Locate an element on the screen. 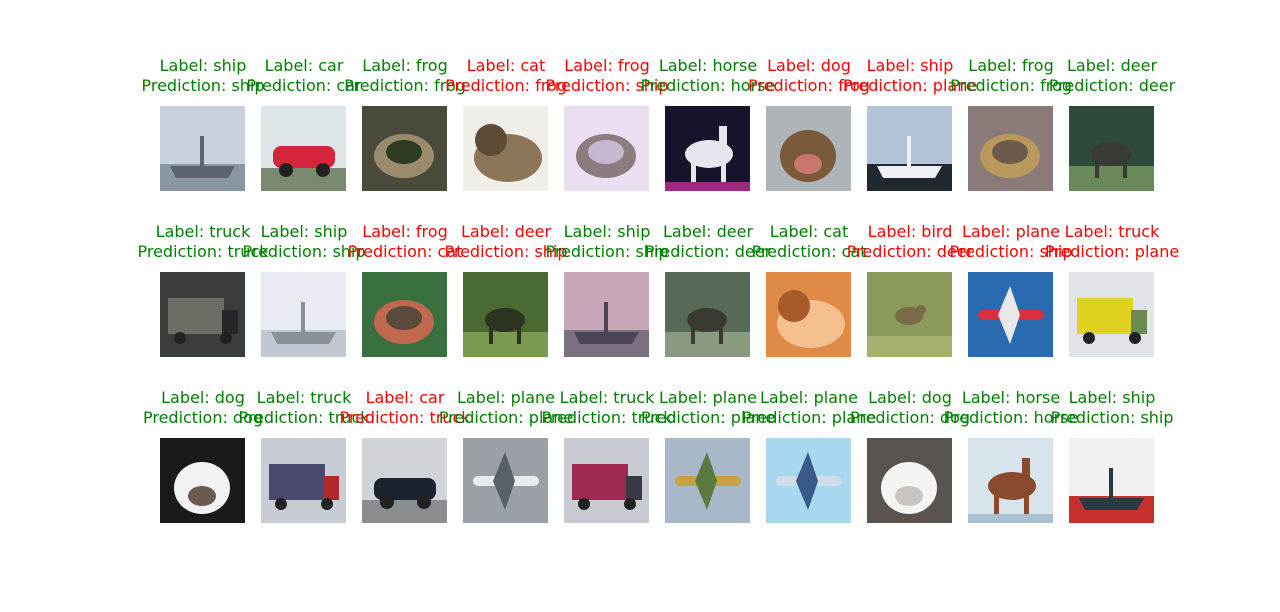 This screenshot has height=612, width=1280. true-label: Label: bird is located at coordinates (910, 231).